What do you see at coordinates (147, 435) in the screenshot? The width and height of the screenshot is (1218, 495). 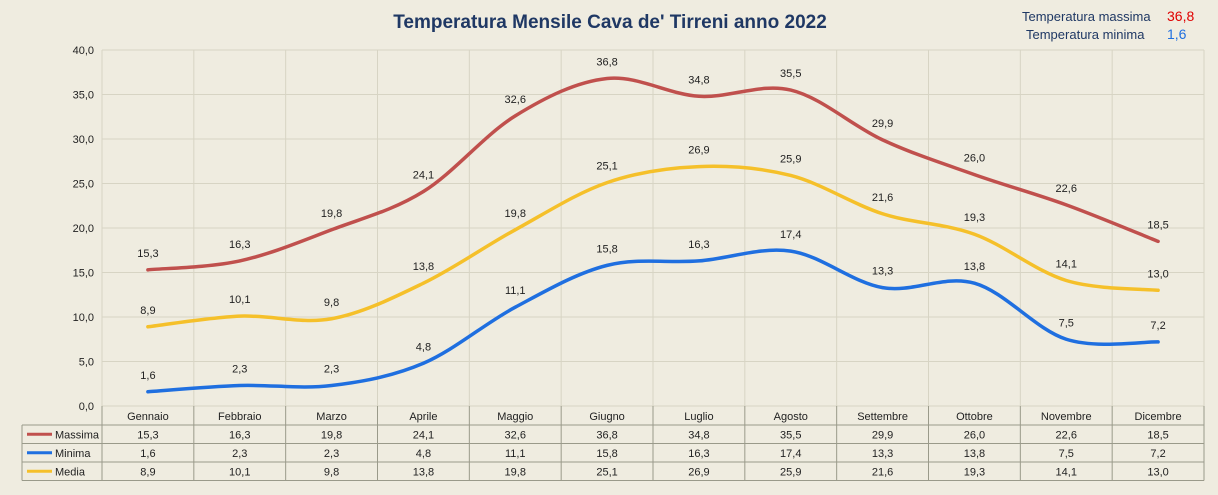 I see `table-cell: 15,3` at bounding box center [147, 435].